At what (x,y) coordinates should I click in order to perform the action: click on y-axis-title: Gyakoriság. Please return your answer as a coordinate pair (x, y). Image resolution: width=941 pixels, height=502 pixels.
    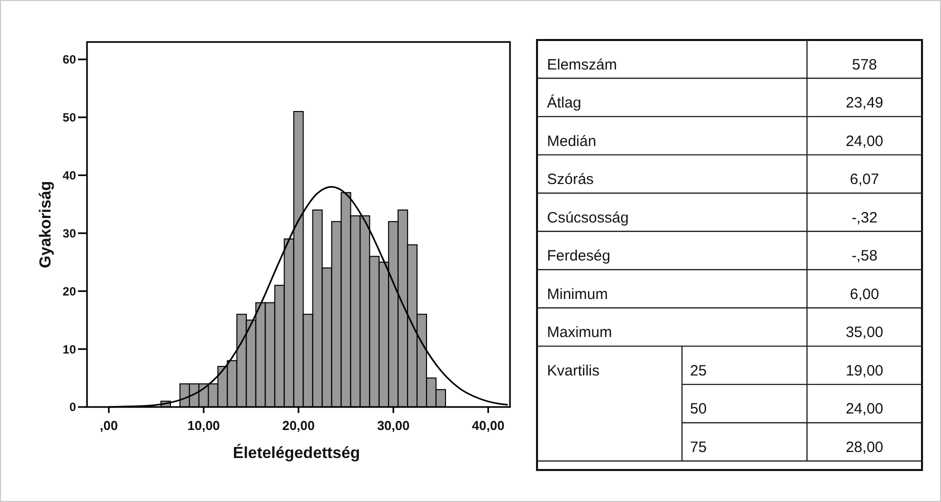
    Looking at the image, I should click on (46, 224).